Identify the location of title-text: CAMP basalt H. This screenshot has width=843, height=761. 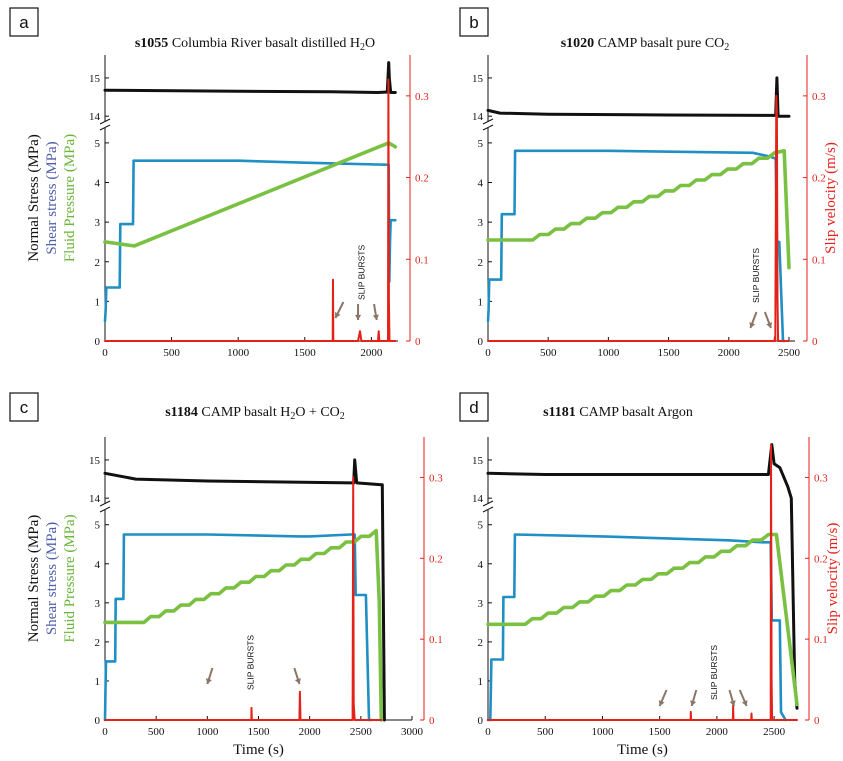
(245, 412).